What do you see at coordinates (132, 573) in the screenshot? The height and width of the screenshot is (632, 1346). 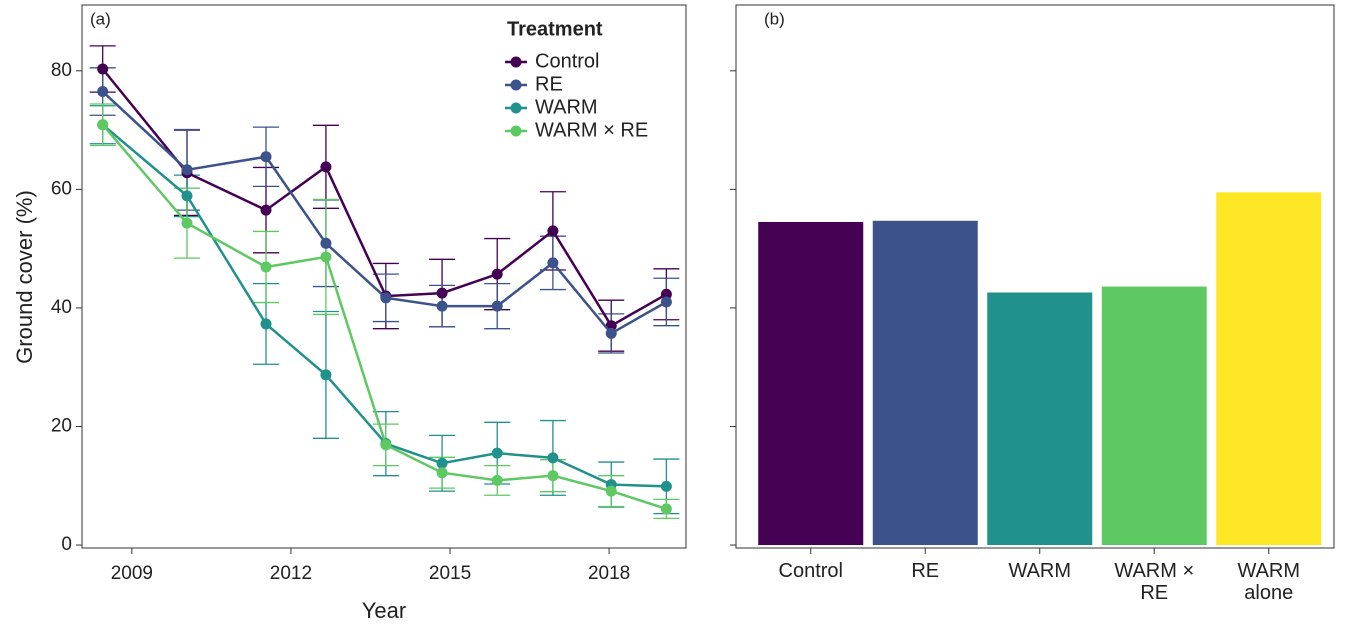 I see `x-tick-label: 2009` at bounding box center [132, 573].